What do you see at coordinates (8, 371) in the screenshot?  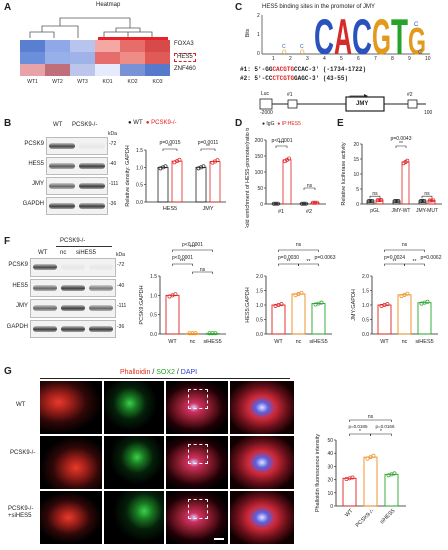 I see `panel-label-g: G` at bounding box center [8, 371].